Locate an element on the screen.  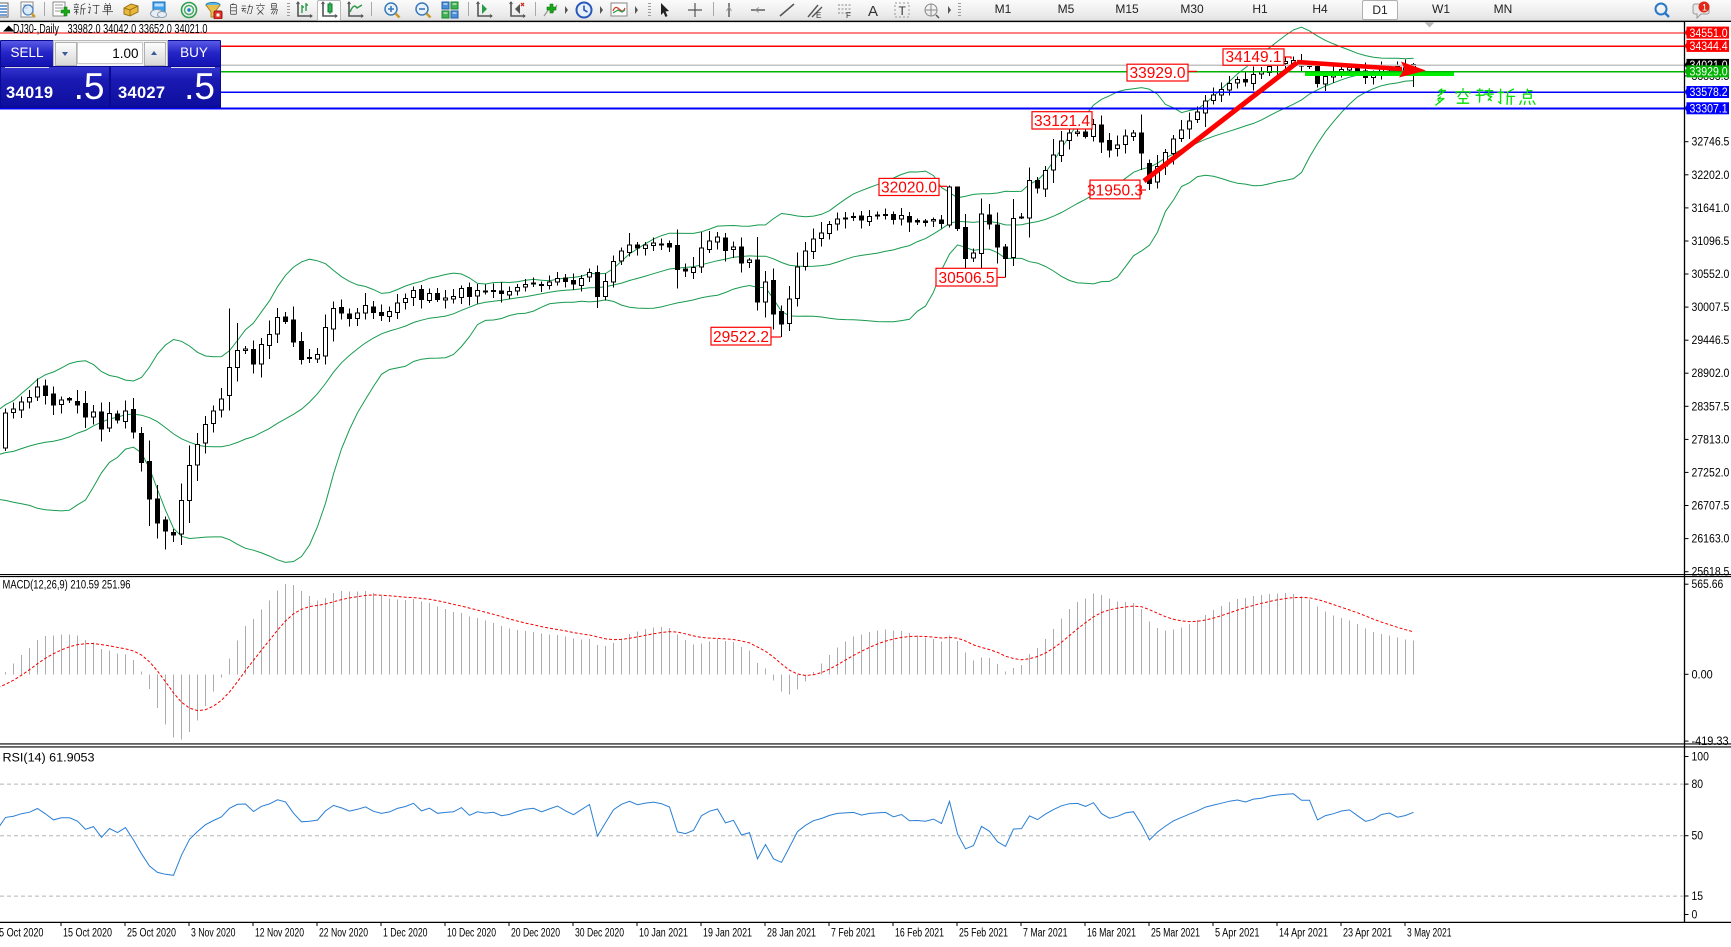
svg-text: 30 Dec 2020 is located at coordinates (599, 934).